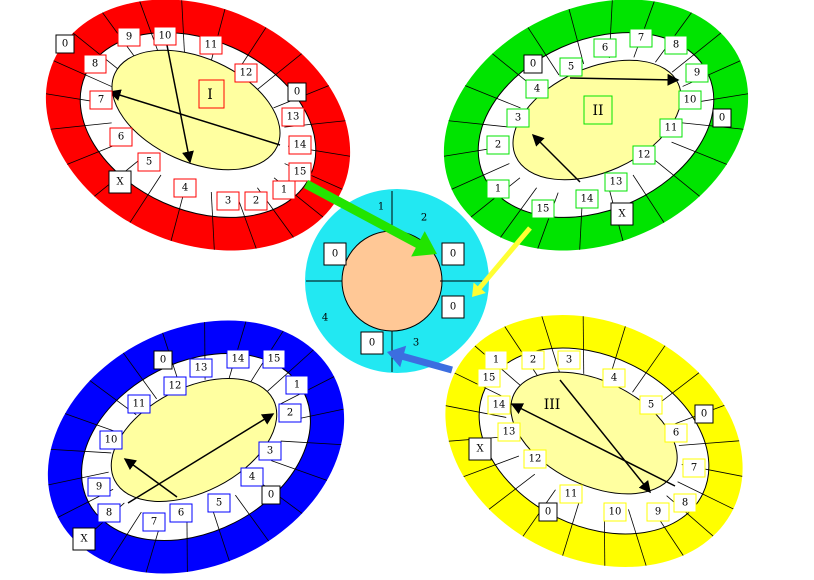  I want to click on hub-section-label: 2, so click(424, 218).